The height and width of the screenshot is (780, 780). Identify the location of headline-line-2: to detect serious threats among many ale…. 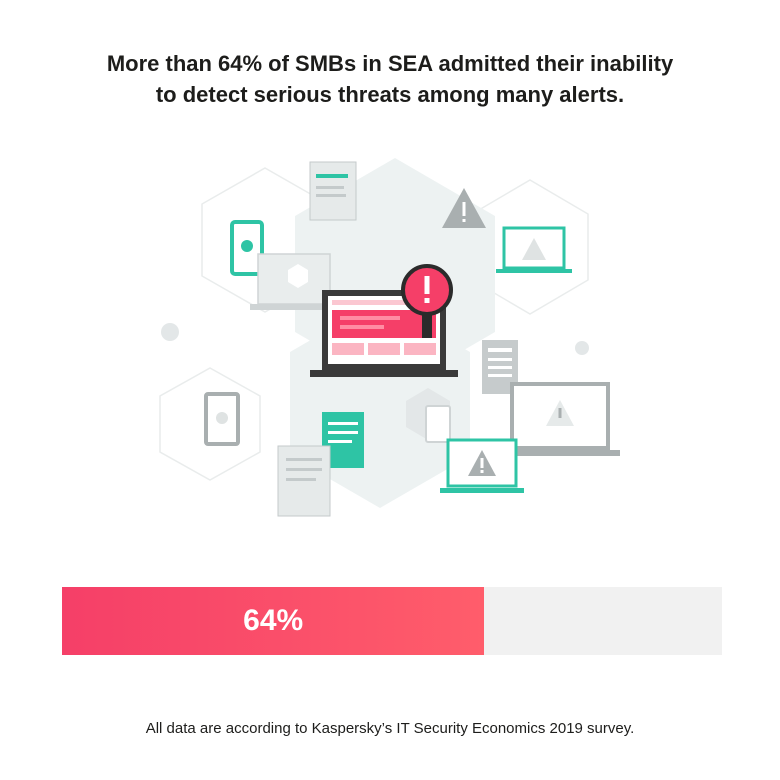
(390, 94).